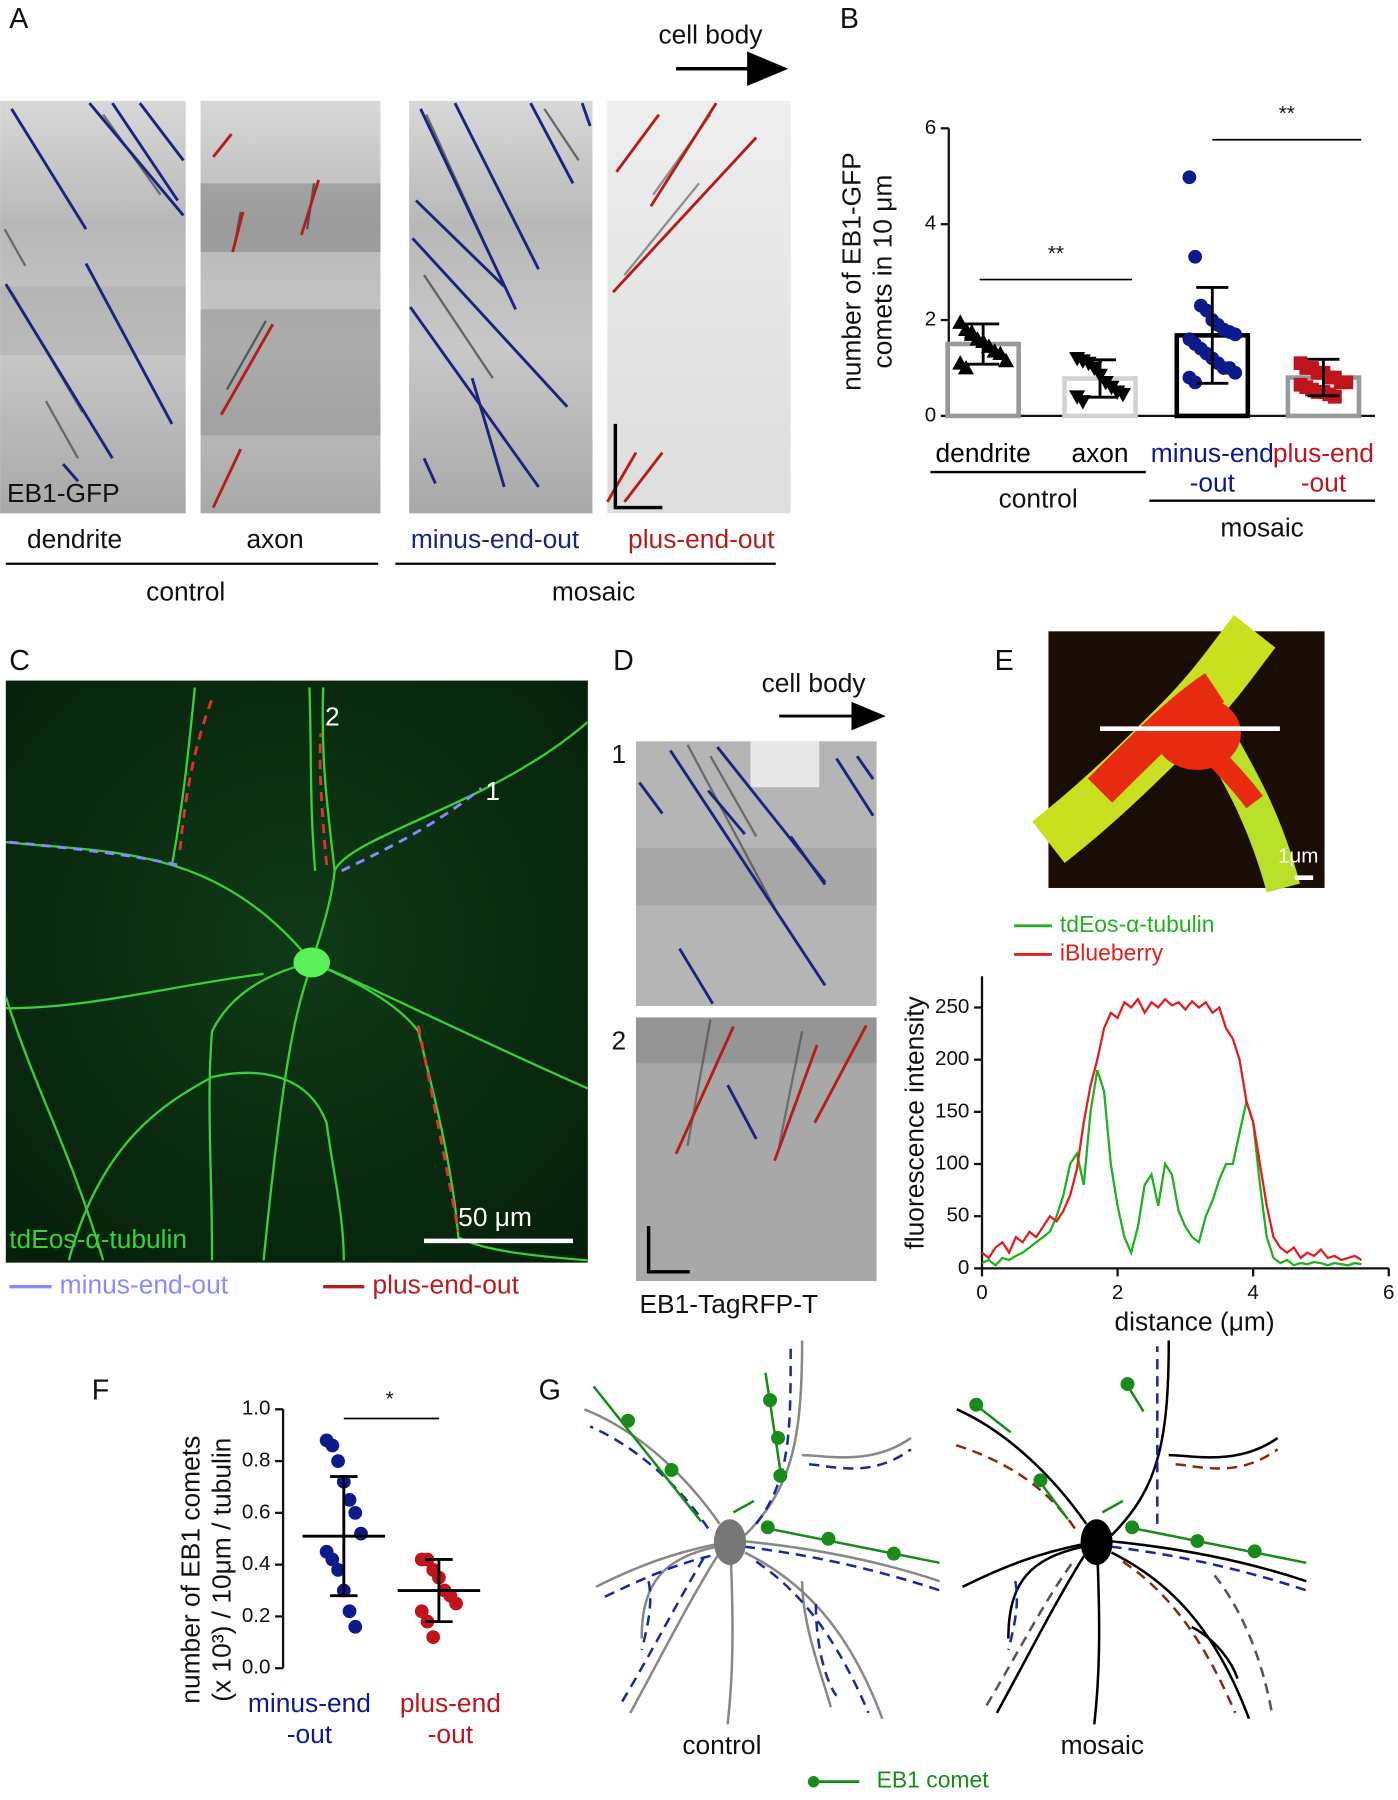  Describe the element at coordinates (93, 307) in the screenshot. I see `kymograph: EB1-GFP` at that location.